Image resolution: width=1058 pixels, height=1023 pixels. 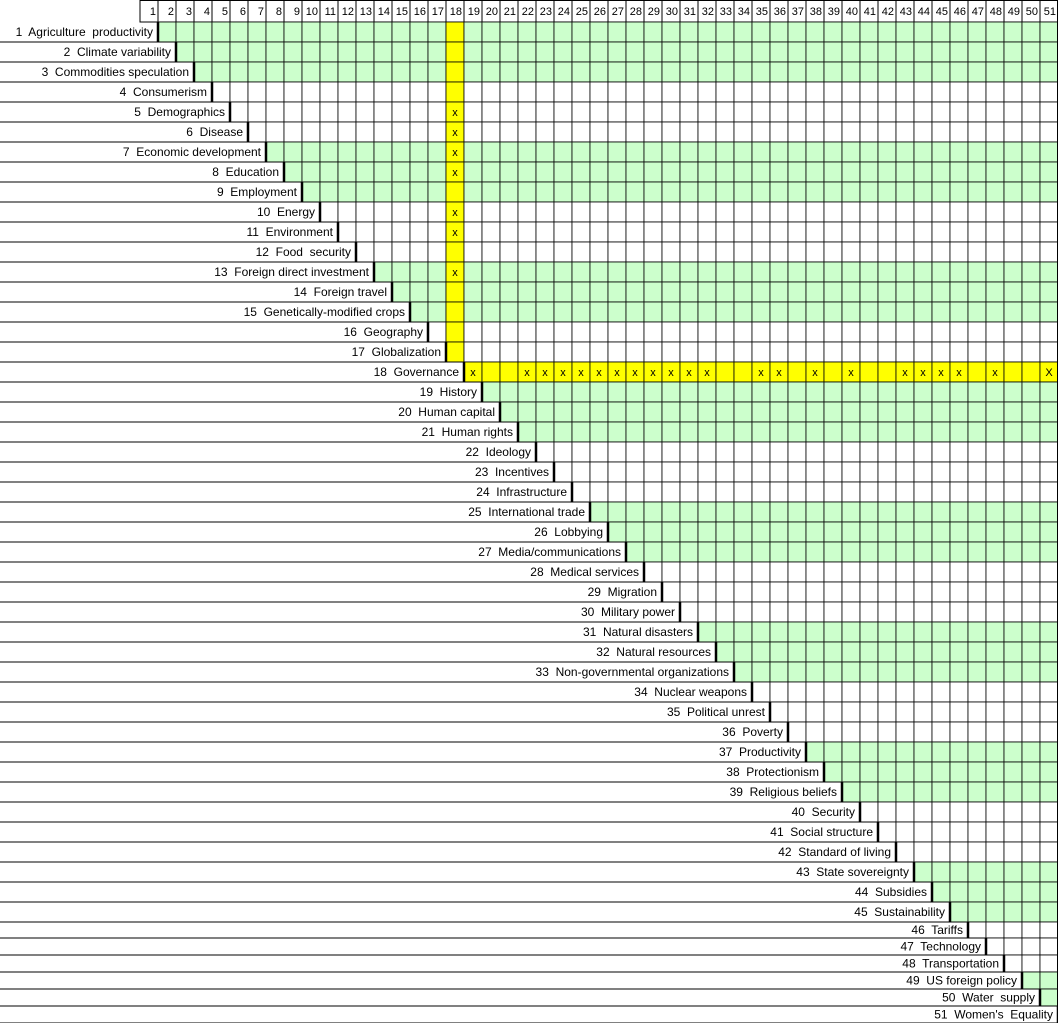 What do you see at coordinates (891, 892) in the screenshot?
I see `row-label: 44 Subsidies` at bounding box center [891, 892].